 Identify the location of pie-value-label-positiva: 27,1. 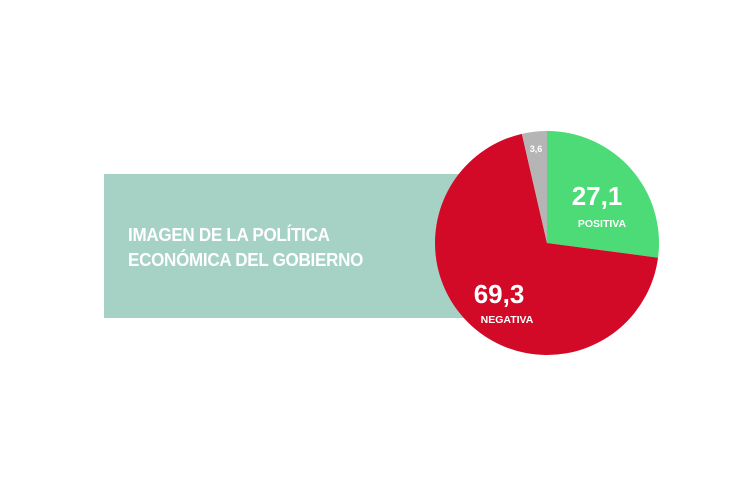
(597, 196).